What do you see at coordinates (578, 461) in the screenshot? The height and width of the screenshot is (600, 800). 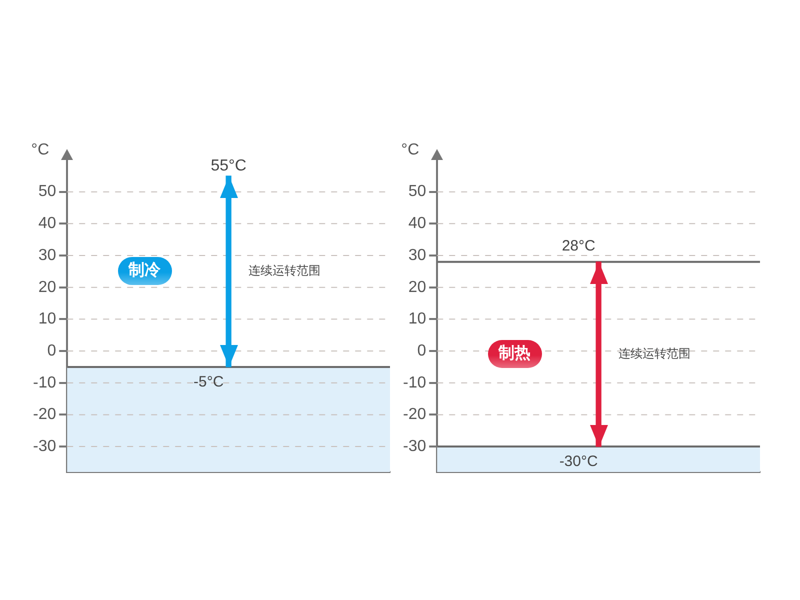 I see `ref-line-label: -30°C` at bounding box center [578, 461].